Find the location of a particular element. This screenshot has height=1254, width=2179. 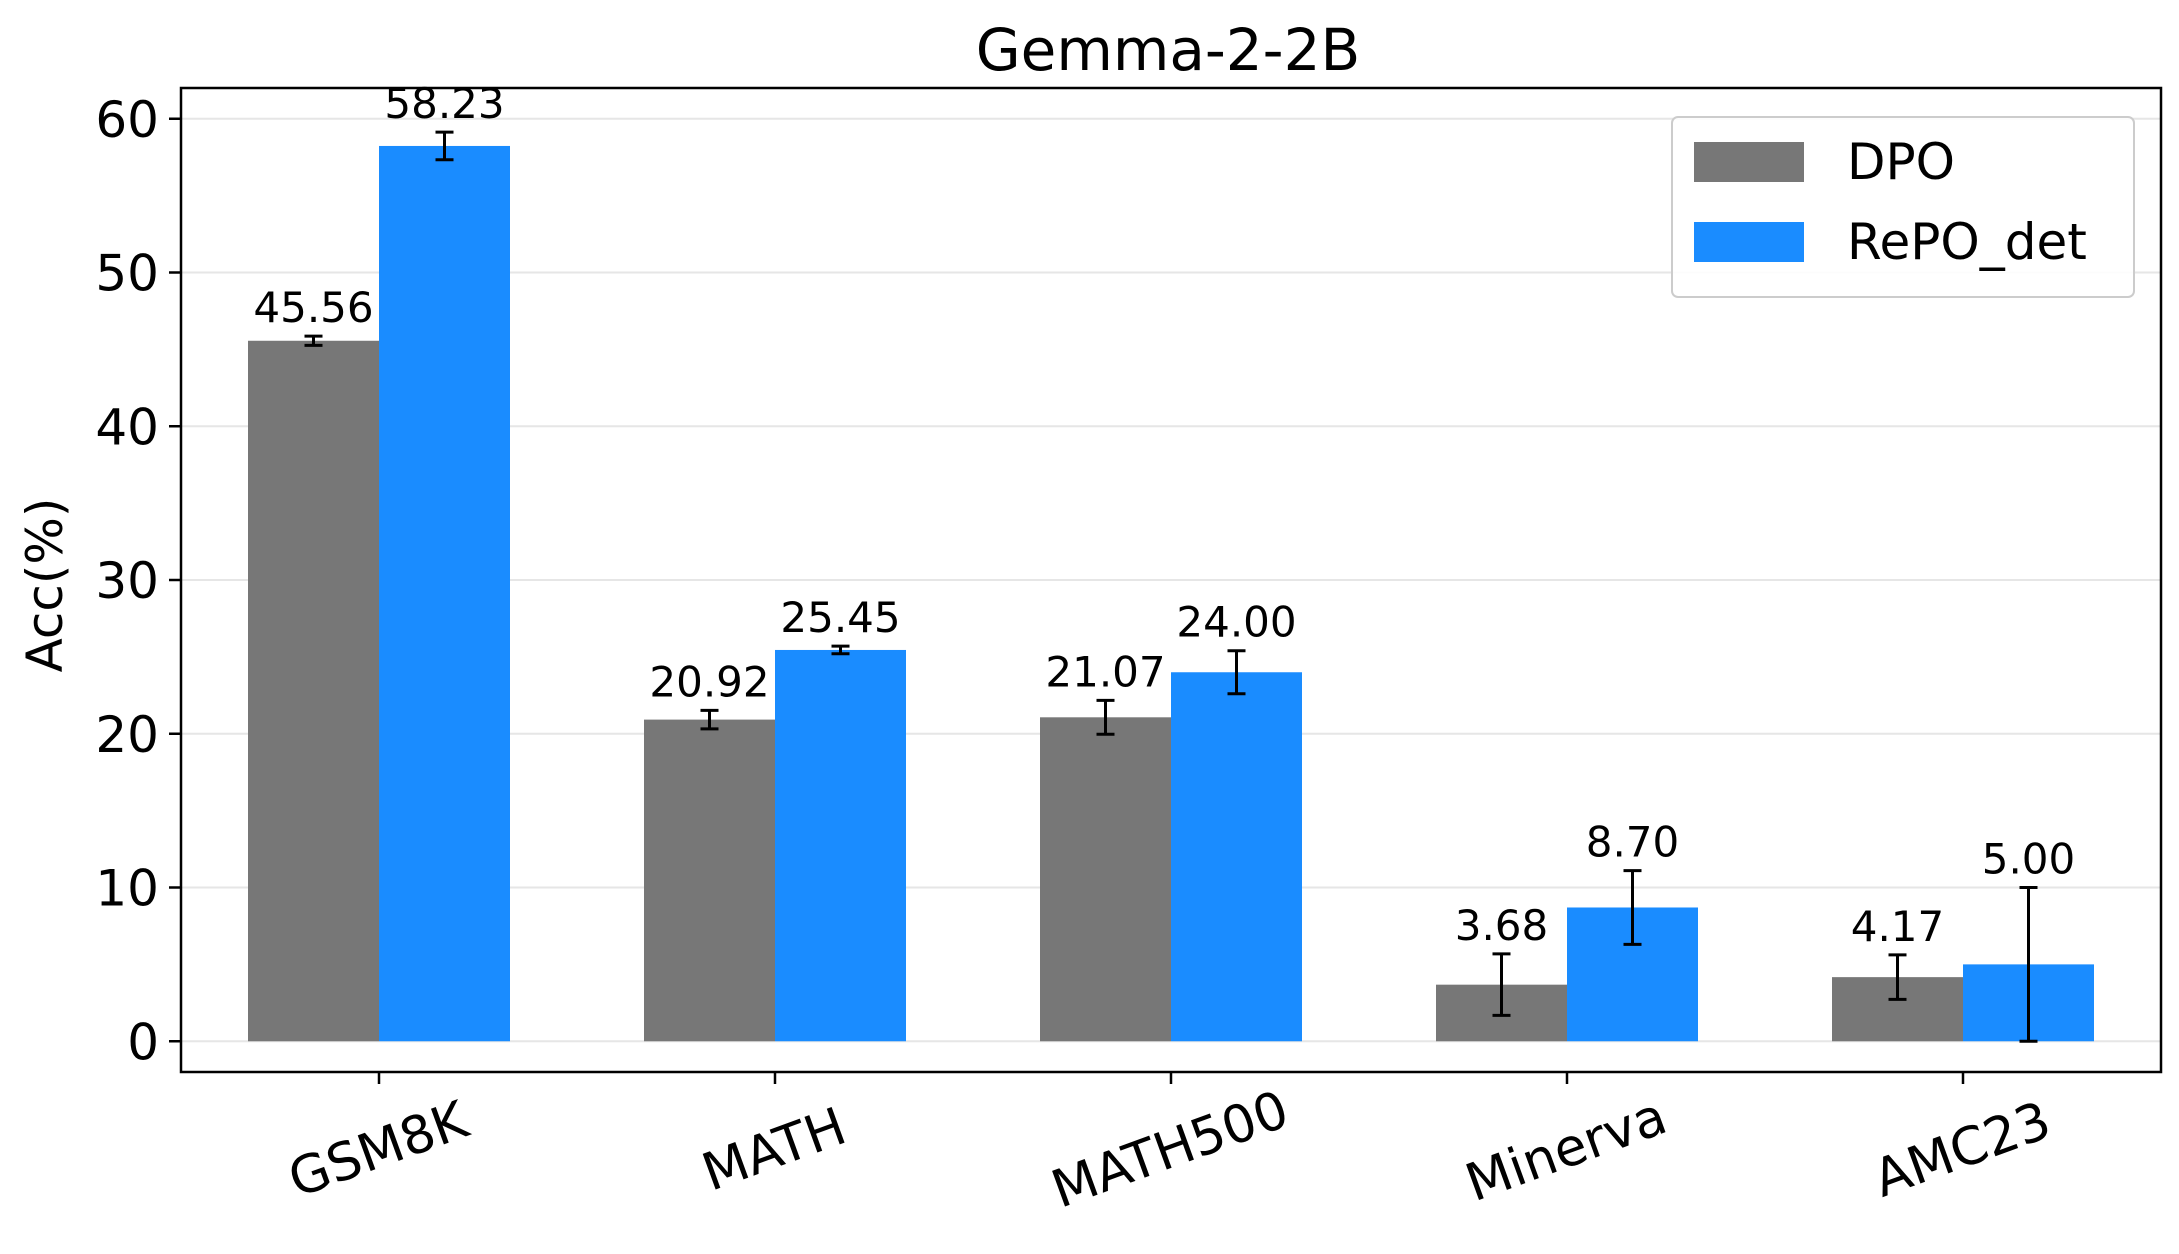

bar-value-label: 24.00 is located at coordinates (1236, 622).